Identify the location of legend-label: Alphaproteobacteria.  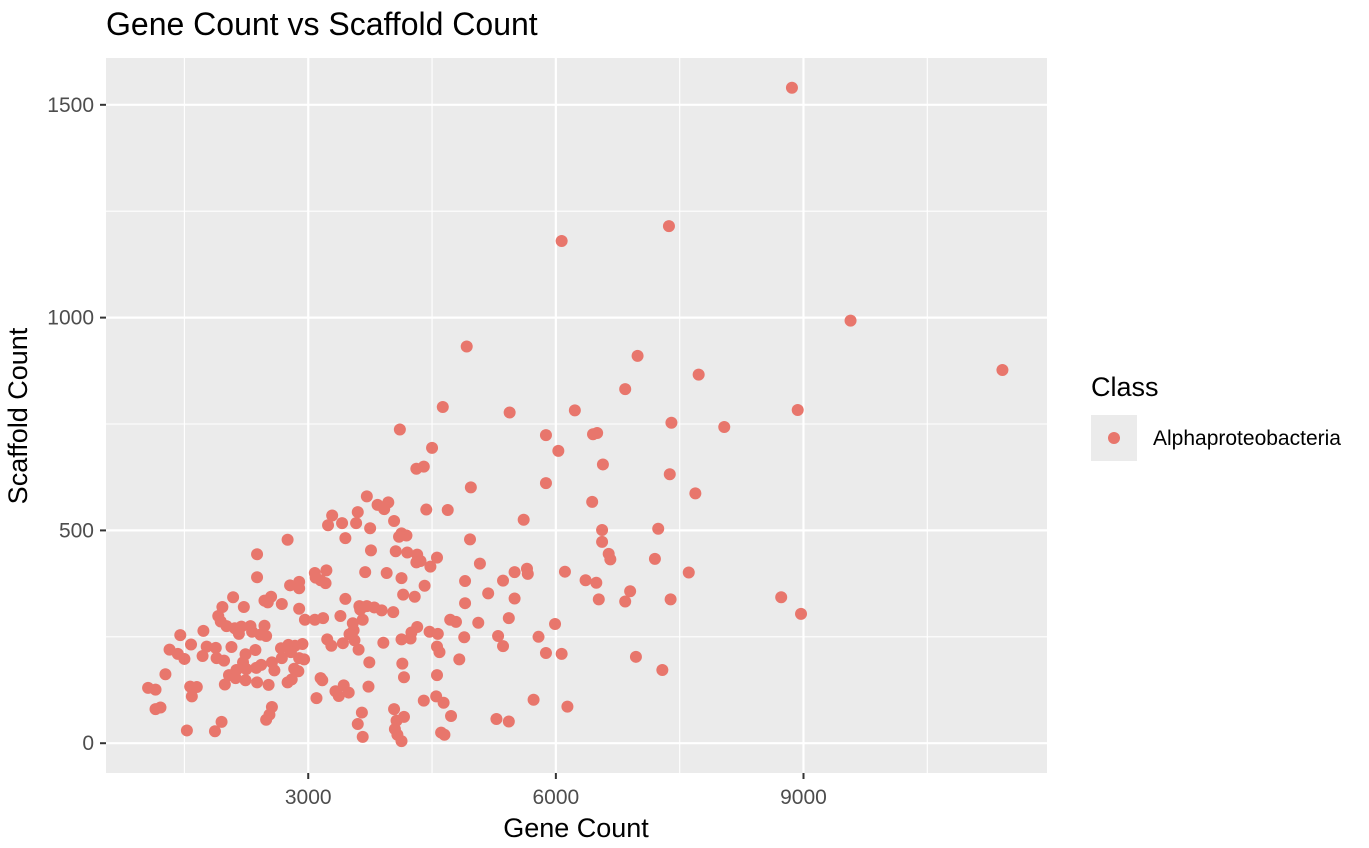
(1247, 438).